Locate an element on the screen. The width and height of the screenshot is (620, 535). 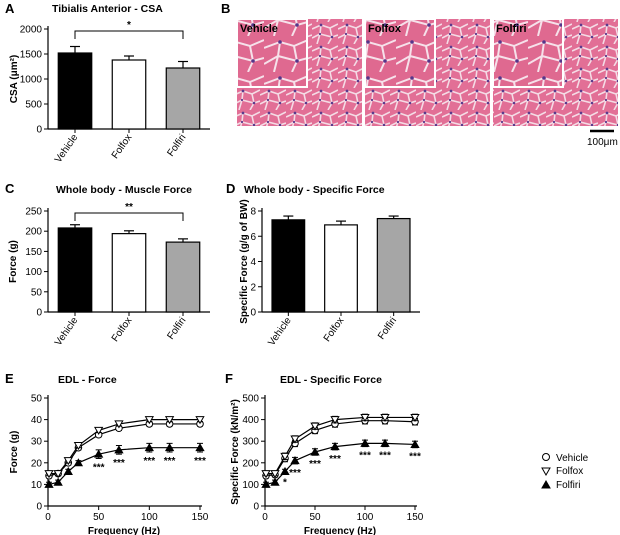
chart-a-ytick-label: 2000 is located at coordinates (31, 30).